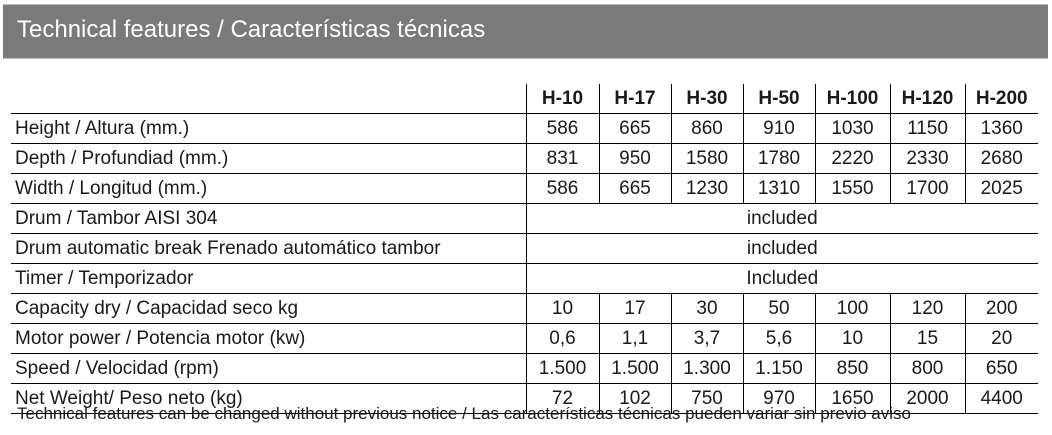 This screenshot has height=435, width=1052. Describe the element at coordinates (778, 99) in the screenshot. I see `column-header: H-50` at that location.